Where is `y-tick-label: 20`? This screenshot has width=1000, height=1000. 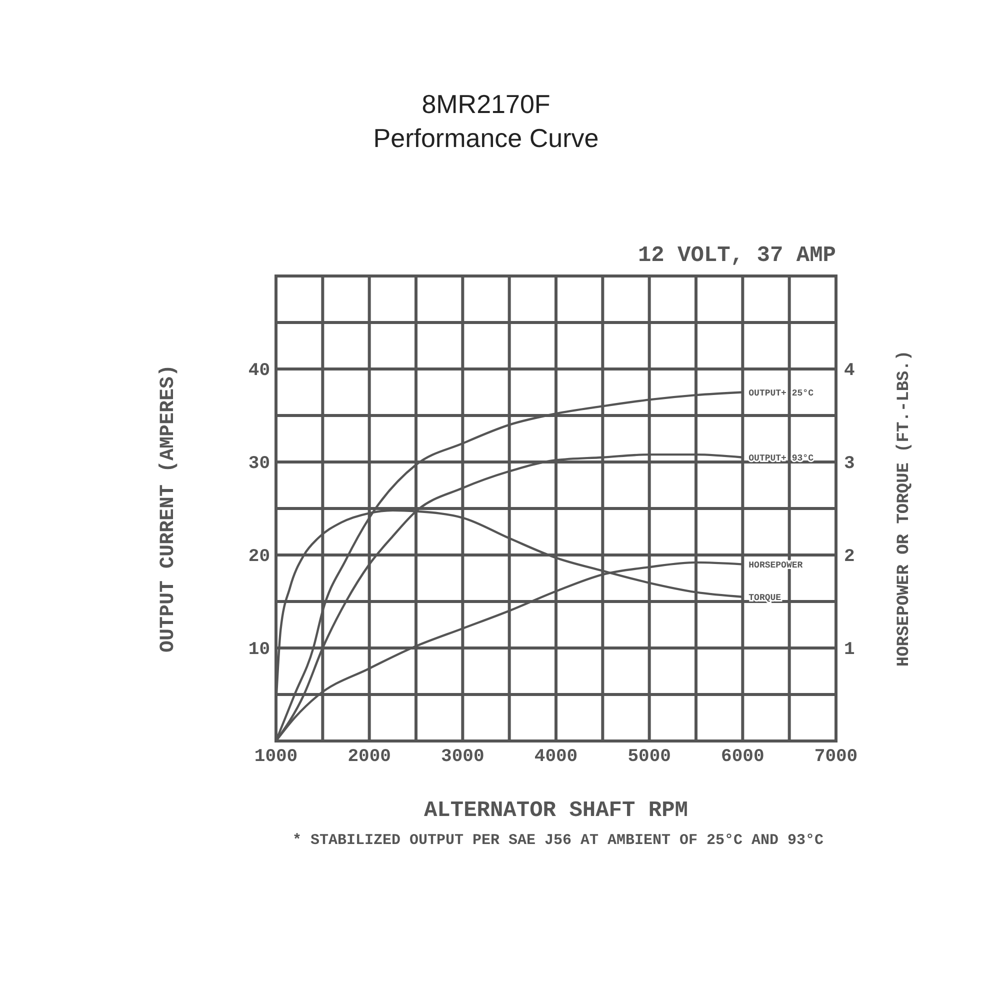 y-tick-label: 20 is located at coordinates (259, 557).